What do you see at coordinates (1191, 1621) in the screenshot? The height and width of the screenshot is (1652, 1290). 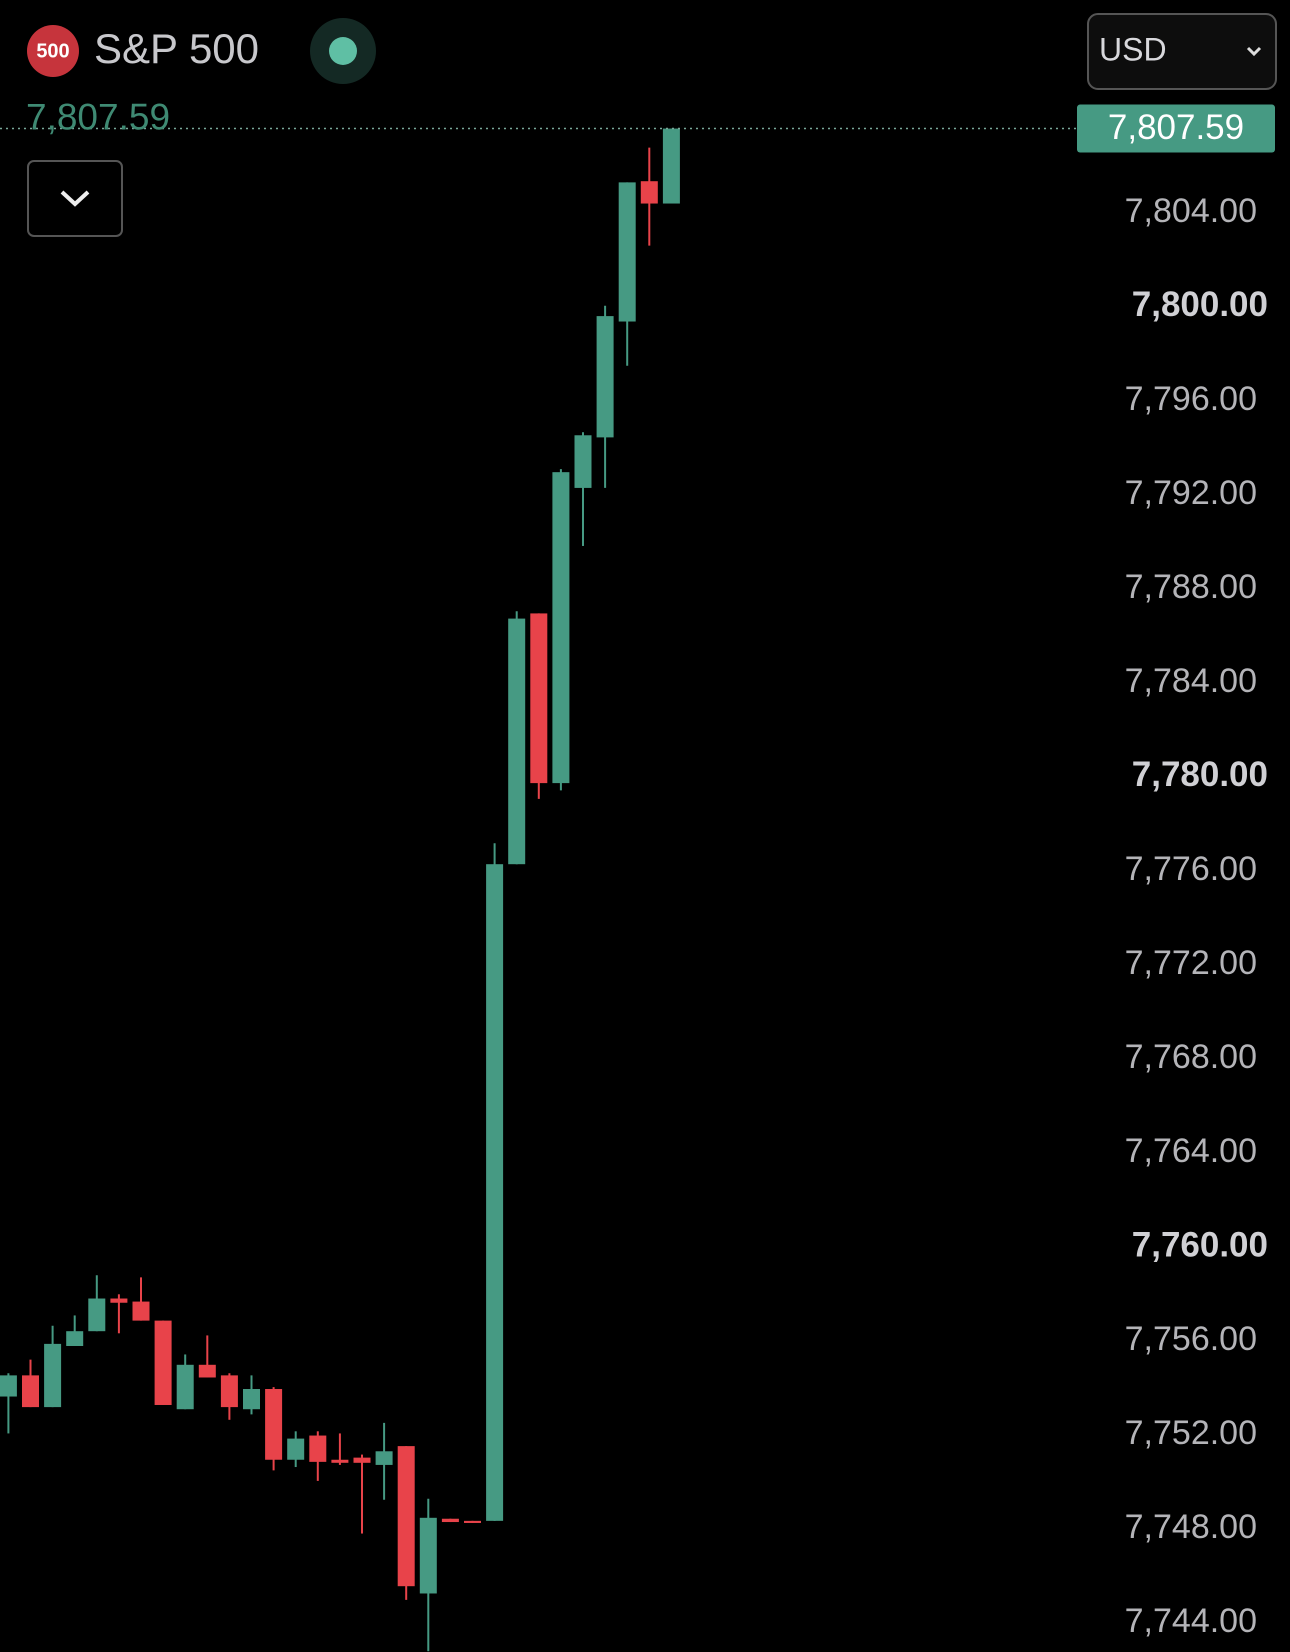 I see `y-tick-label: 7,744.00` at bounding box center [1191, 1621].